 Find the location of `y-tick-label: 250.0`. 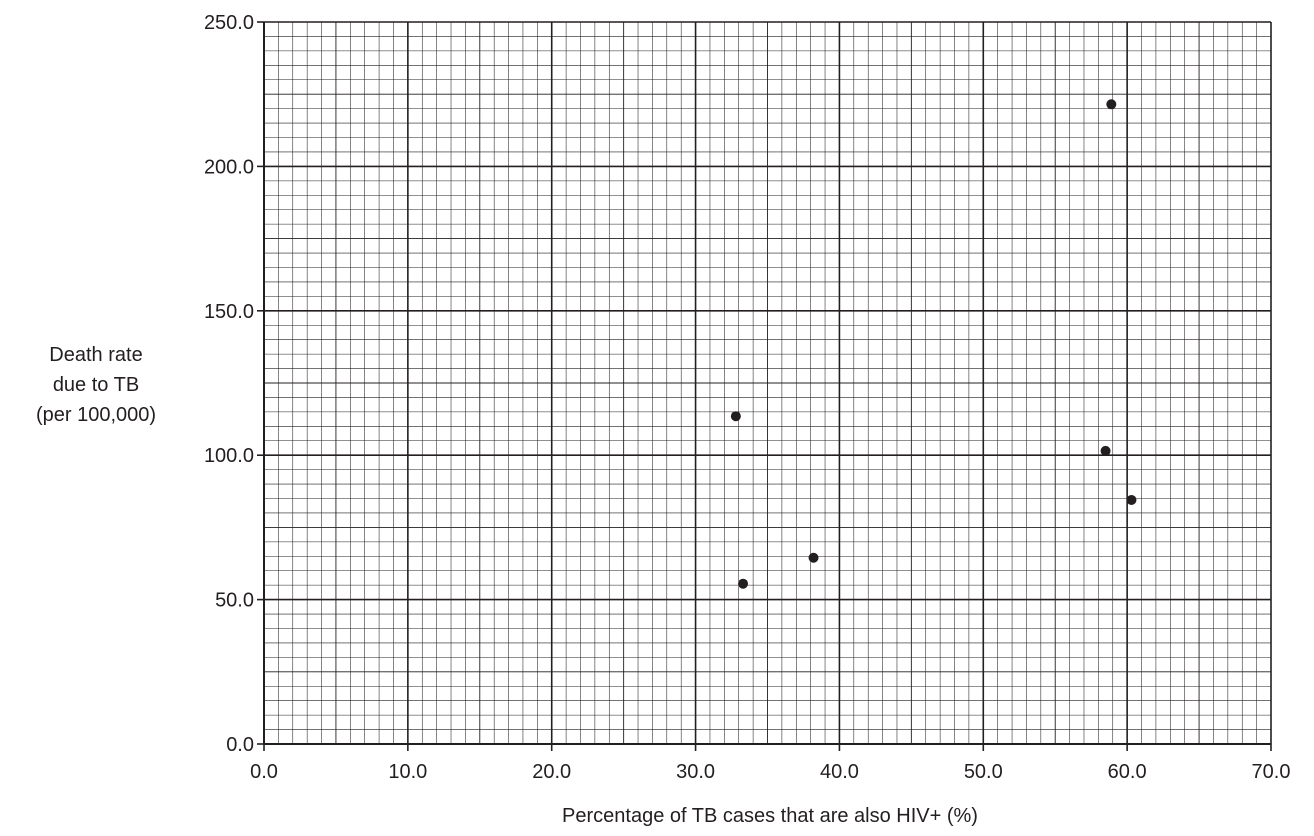

y-tick-label: 250.0 is located at coordinates (229, 23).